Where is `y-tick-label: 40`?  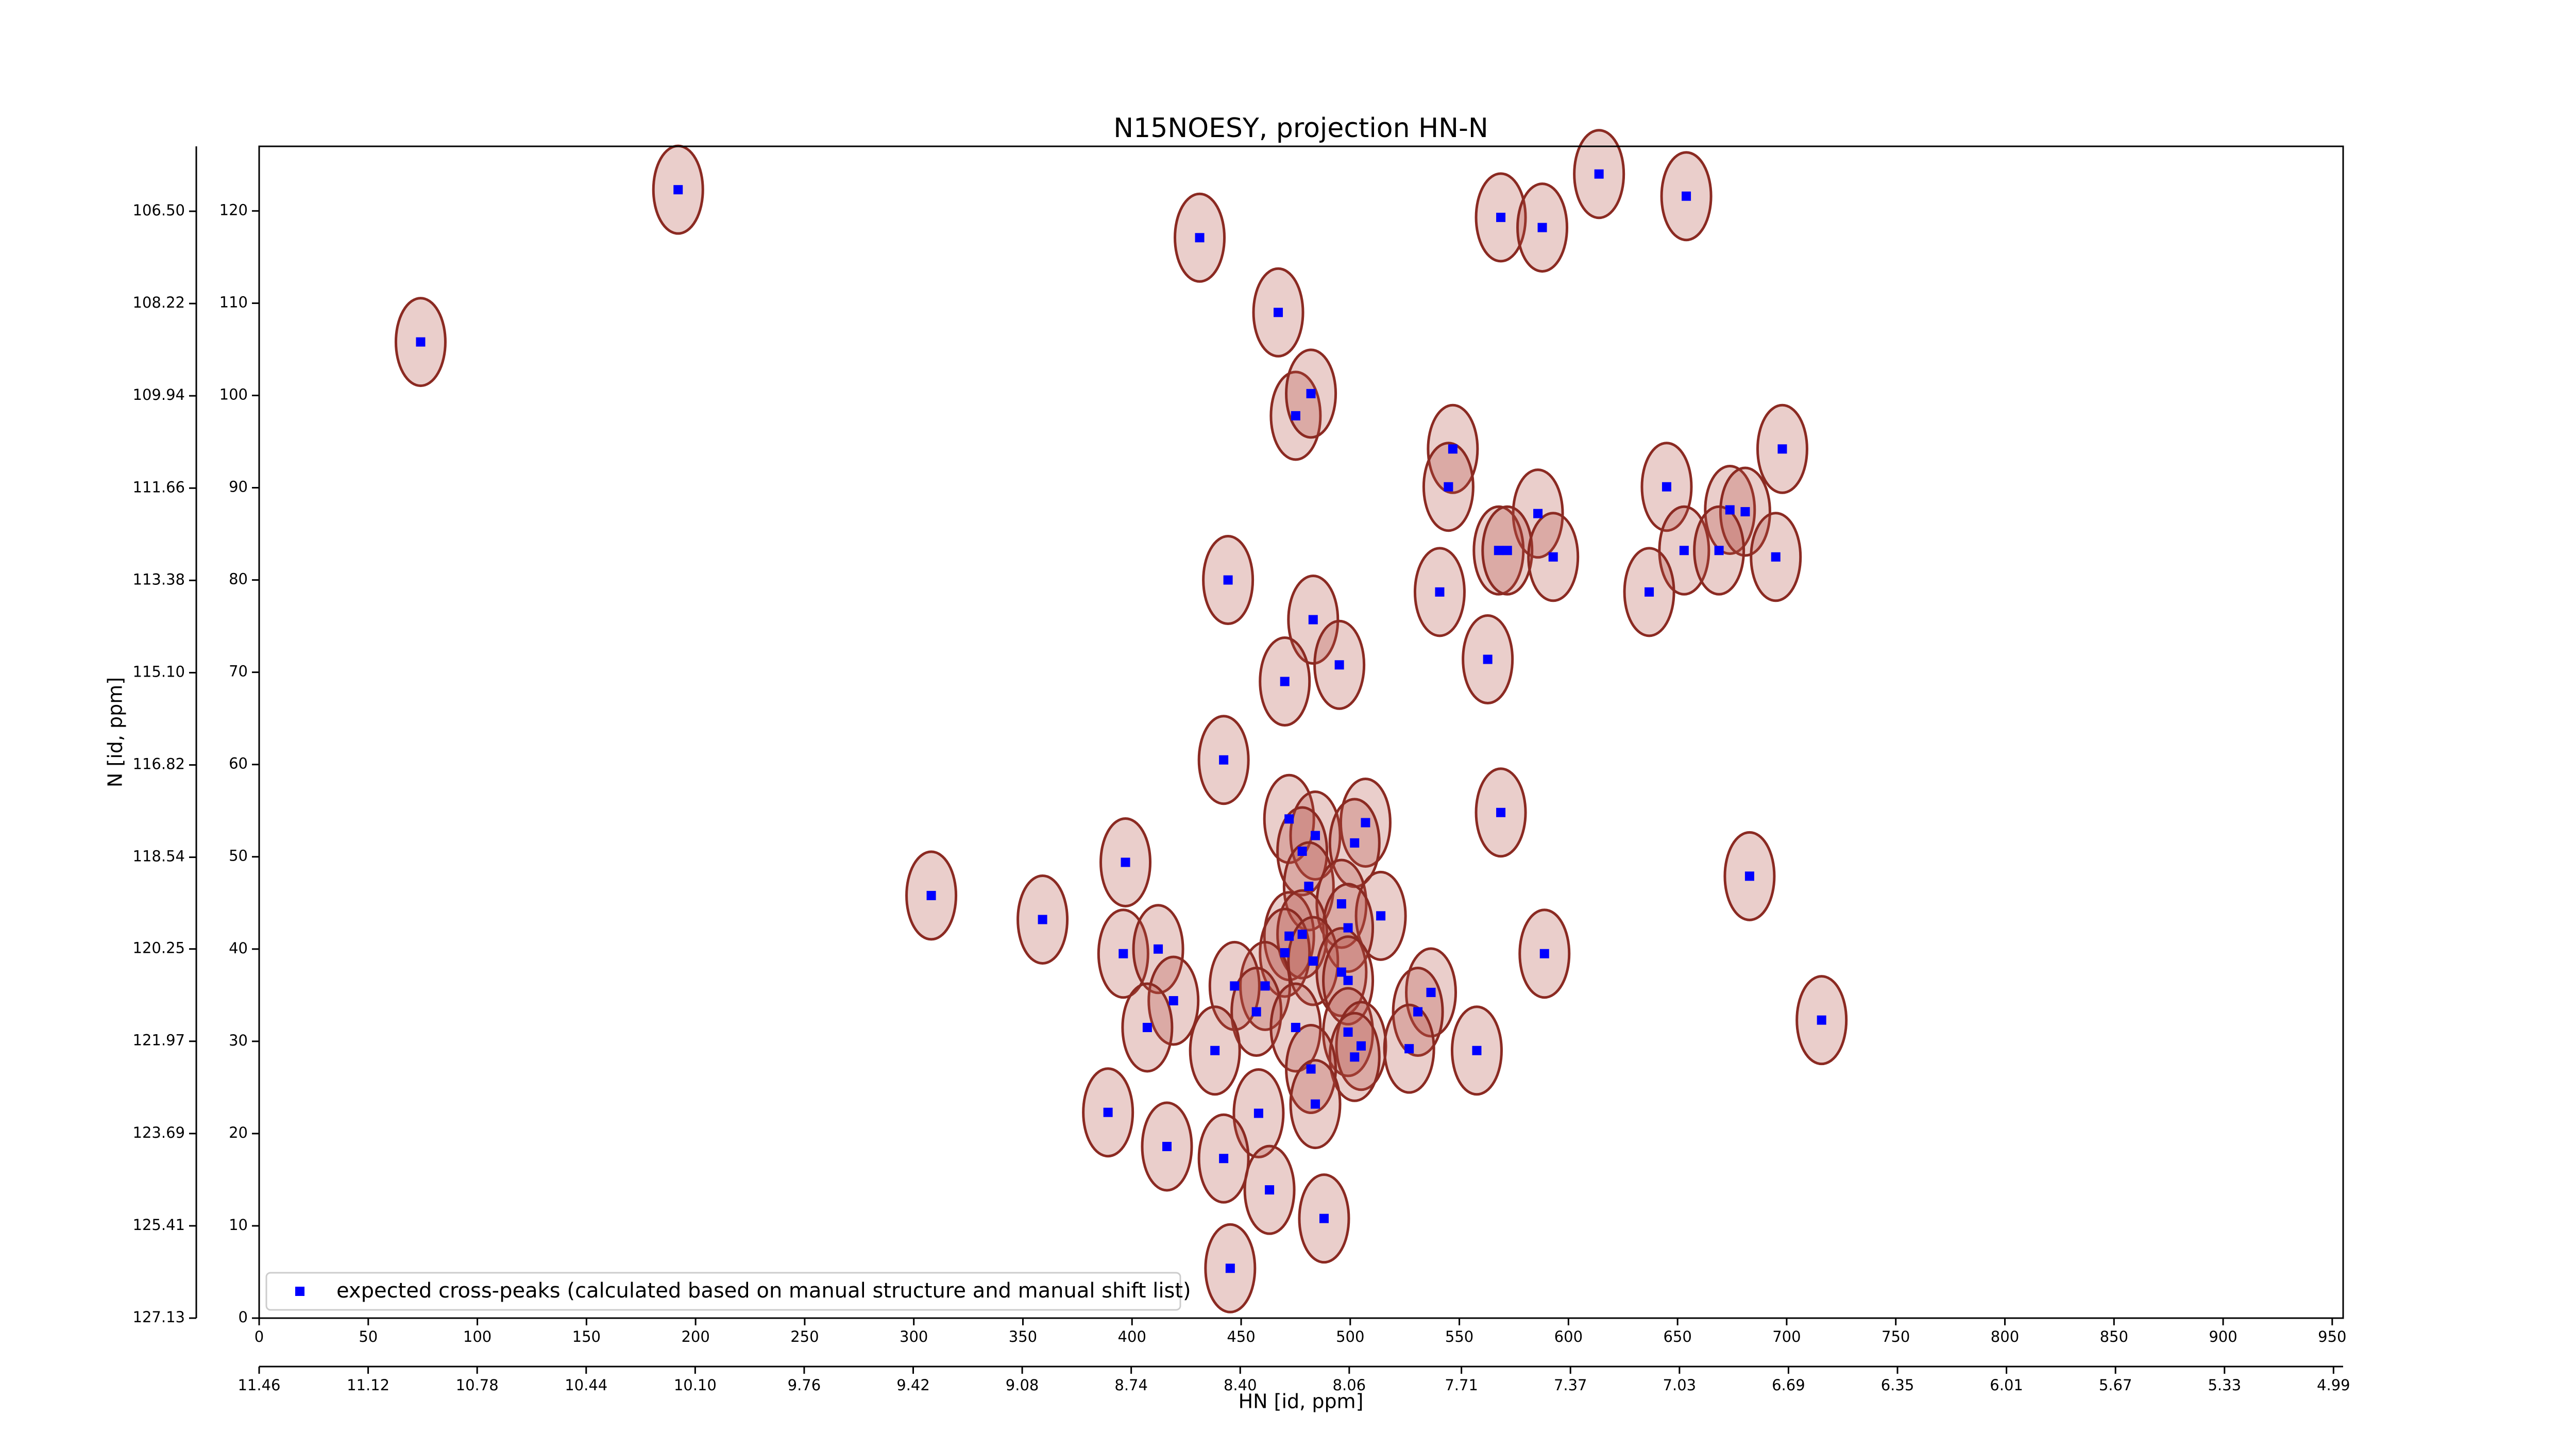
y-tick-label: 40 is located at coordinates (238, 948).